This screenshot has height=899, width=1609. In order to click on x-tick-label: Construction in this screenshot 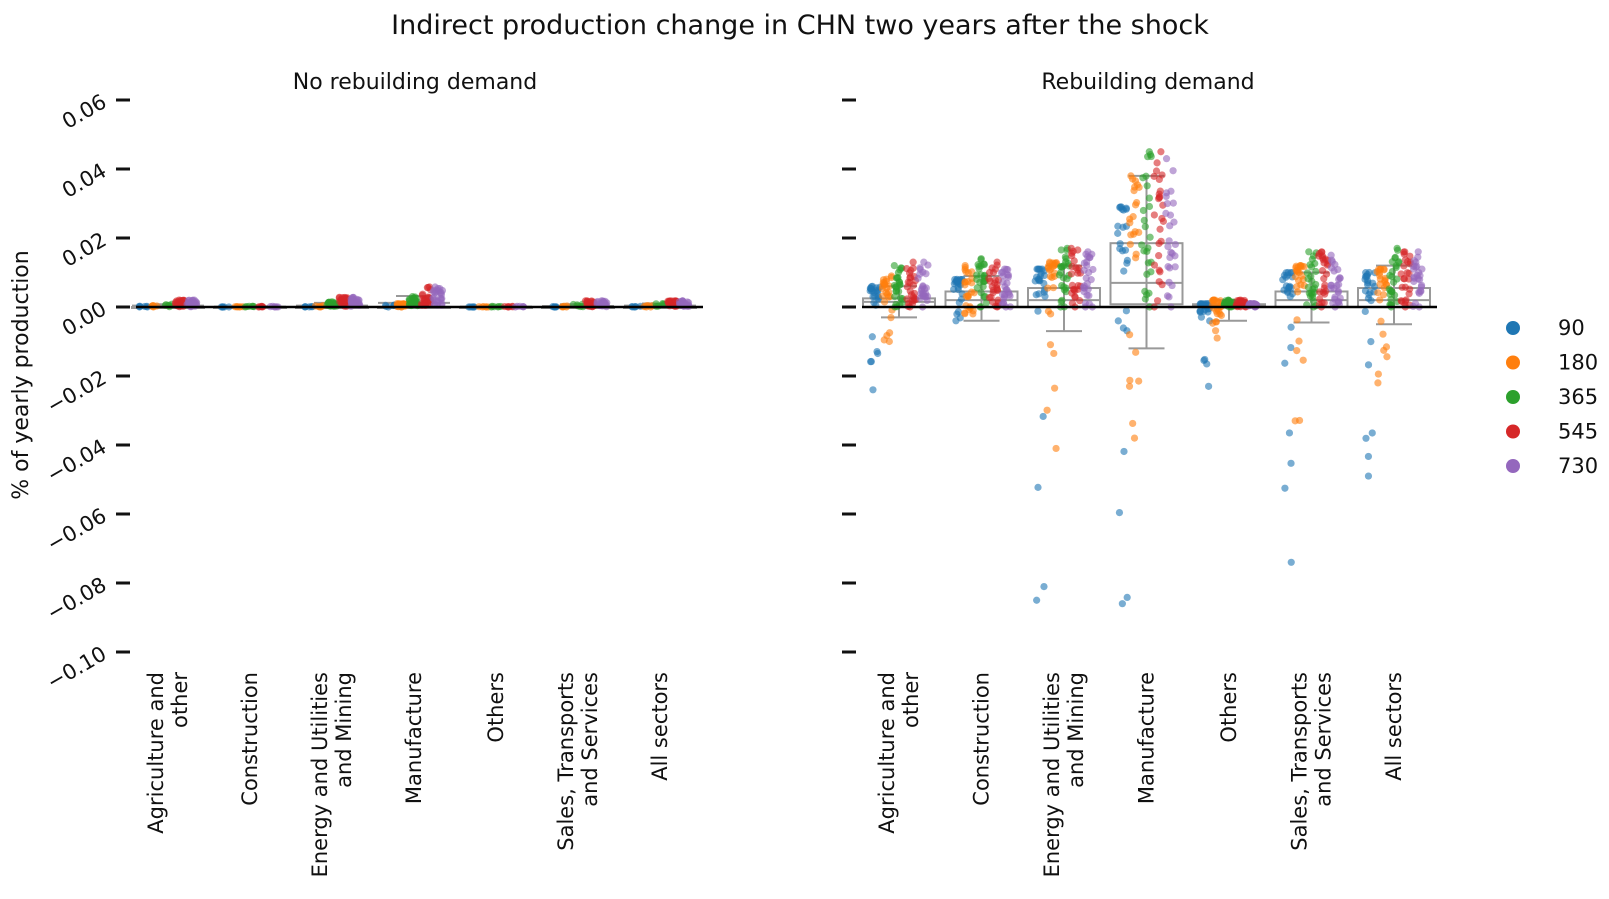, I will do `click(250, 739)`.